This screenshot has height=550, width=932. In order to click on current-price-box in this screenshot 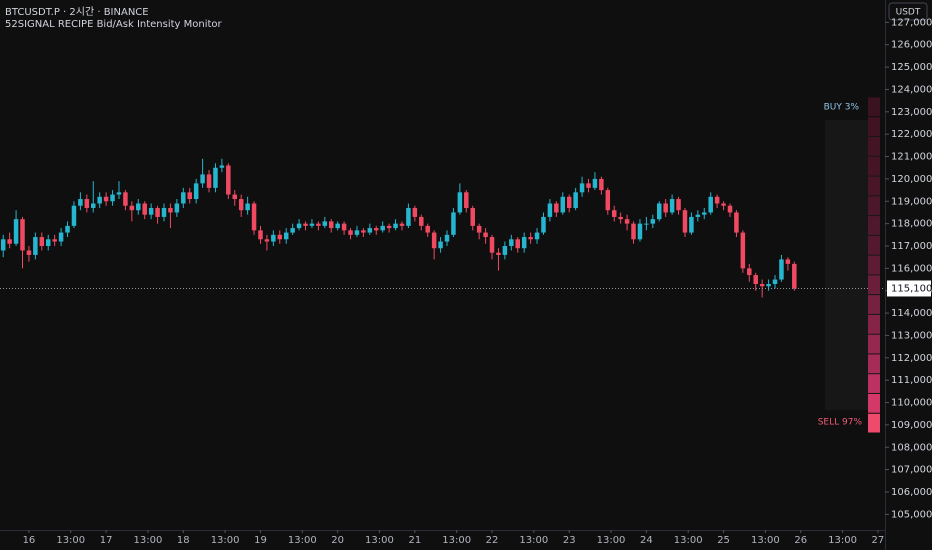, I will do `click(909, 288)`.